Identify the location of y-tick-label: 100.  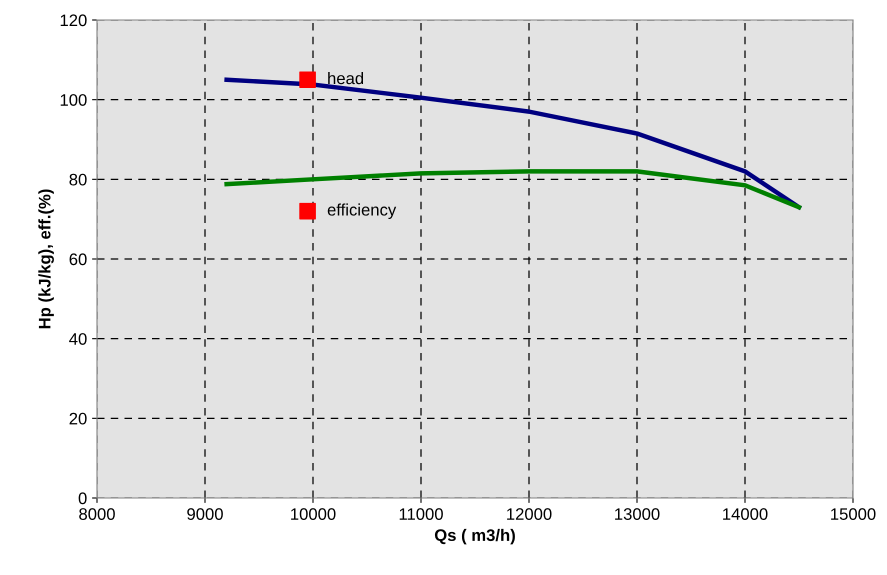
(73, 100).